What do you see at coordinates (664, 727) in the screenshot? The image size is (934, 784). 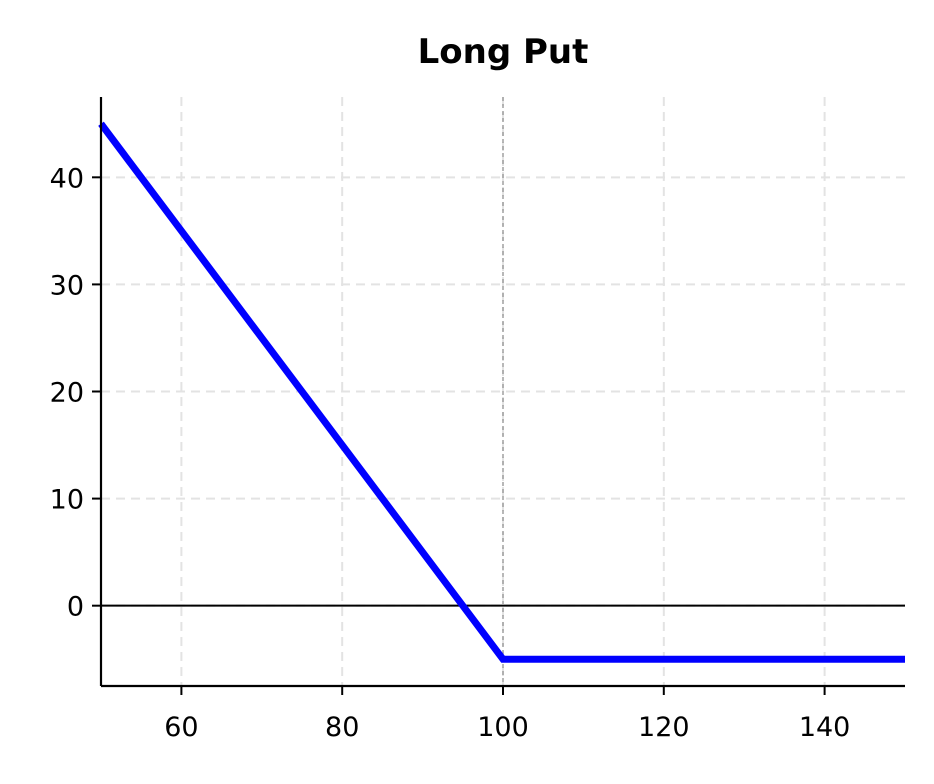 I see `x-tick-label: 120` at bounding box center [664, 727].